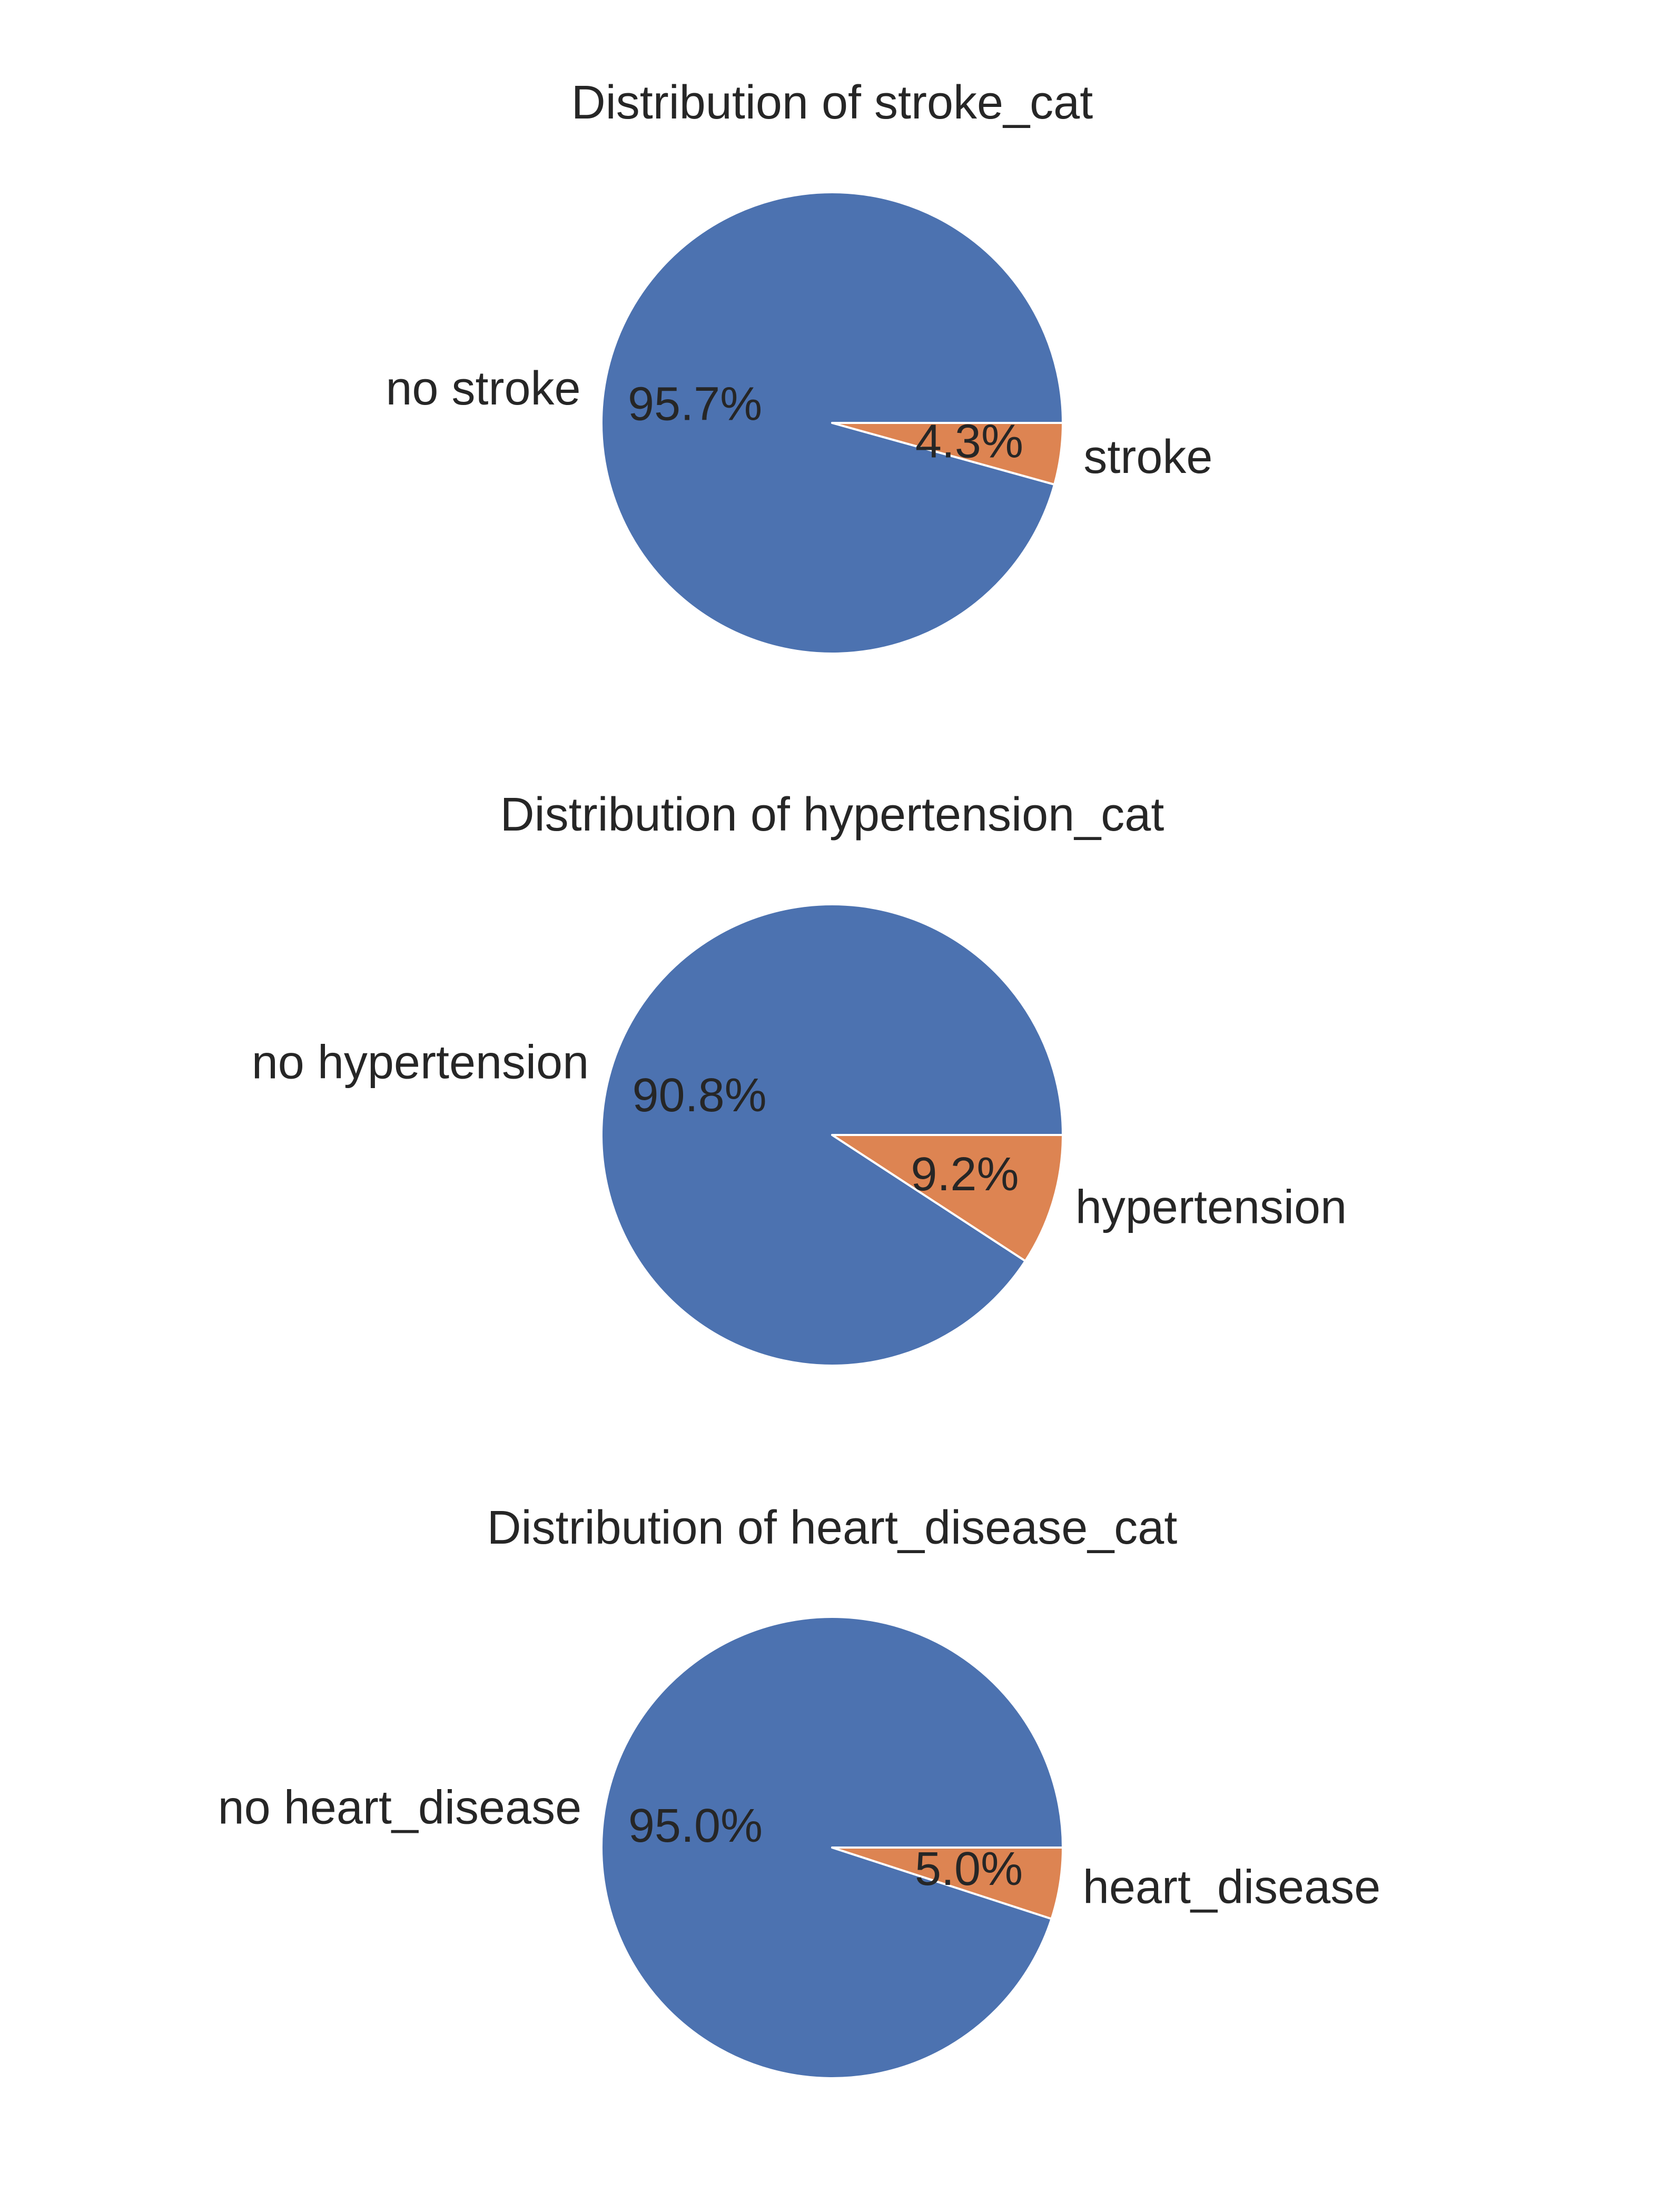  What do you see at coordinates (799, 422) in the screenshot?
I see `pie-labels: 95.7% no stroke 4.3% stroke` at bounding box center [799, 422].